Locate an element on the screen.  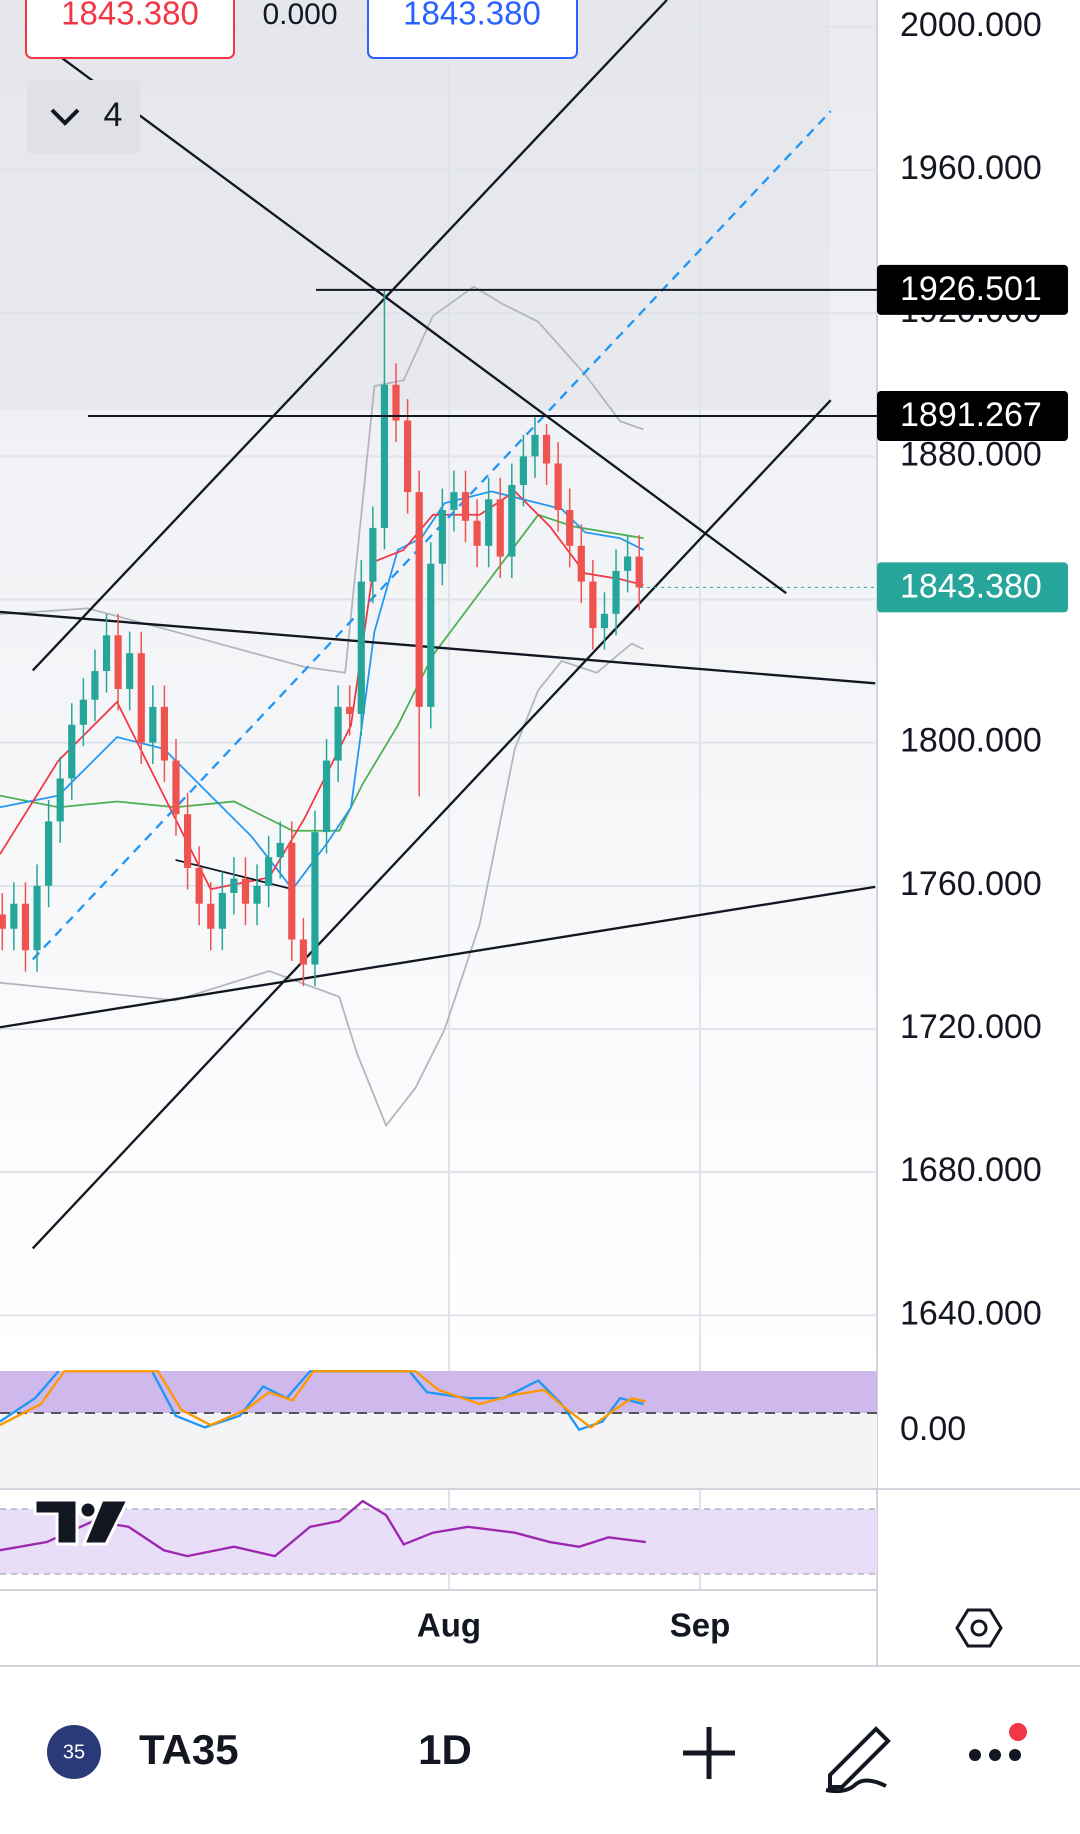
ask-button is located at coordinates (472, 29).